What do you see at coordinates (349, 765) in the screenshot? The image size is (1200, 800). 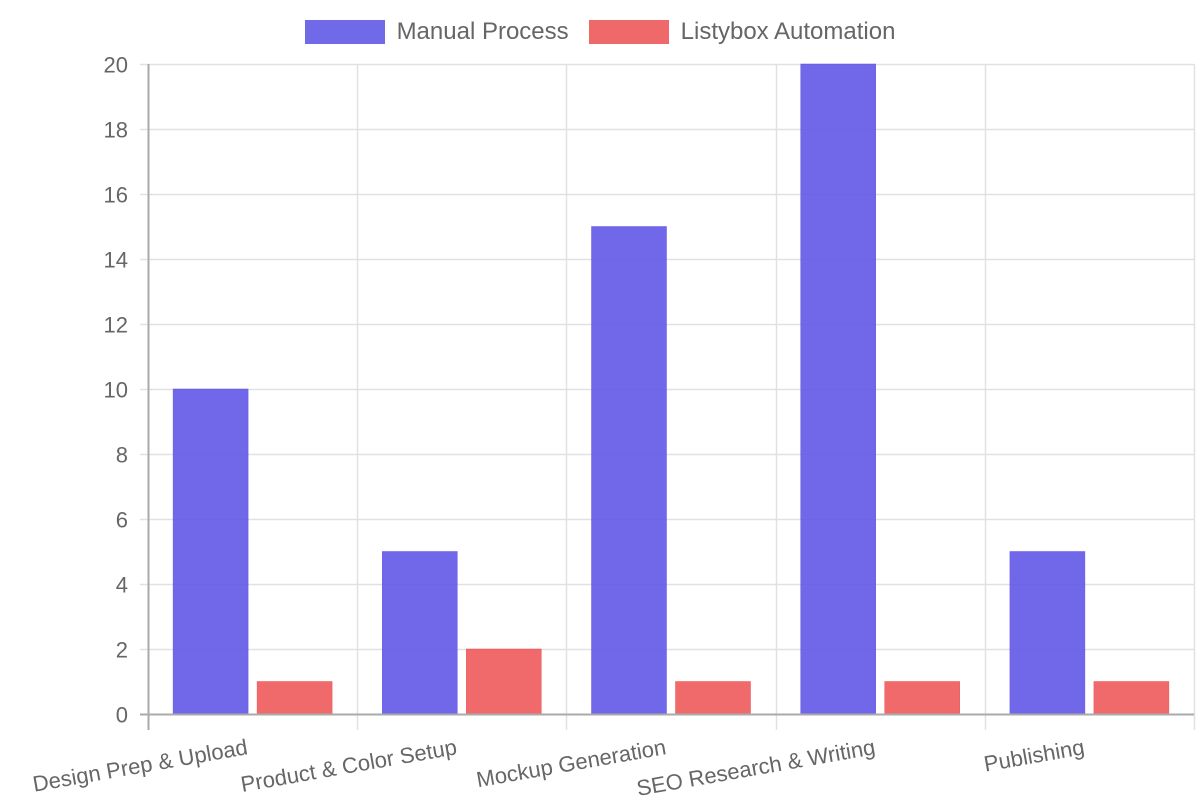 I see `x-tick-label: Product & Color Setup` at bounding box center [349, 765].